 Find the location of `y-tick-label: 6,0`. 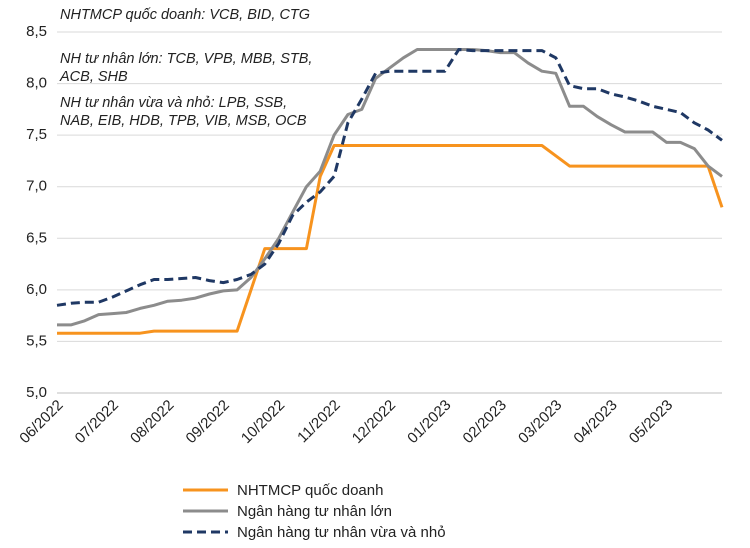

y-tick-label: 6,0 is located at coordinates (36, 289).